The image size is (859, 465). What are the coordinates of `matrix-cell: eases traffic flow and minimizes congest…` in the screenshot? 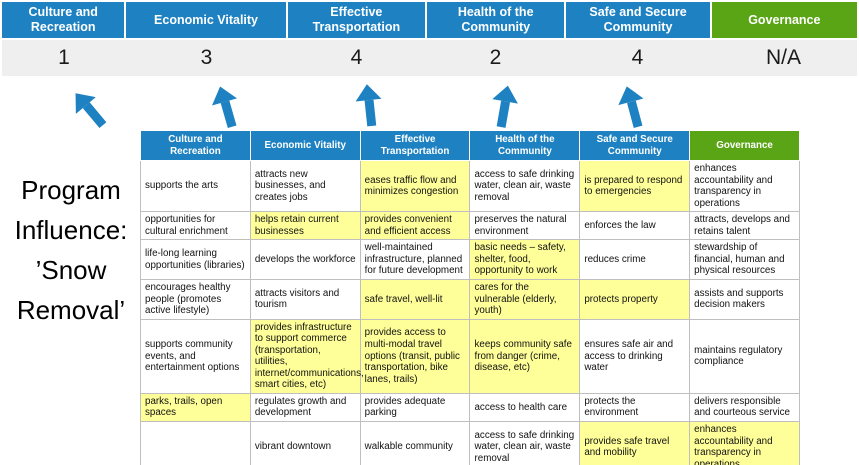 It's located at (415, 186).